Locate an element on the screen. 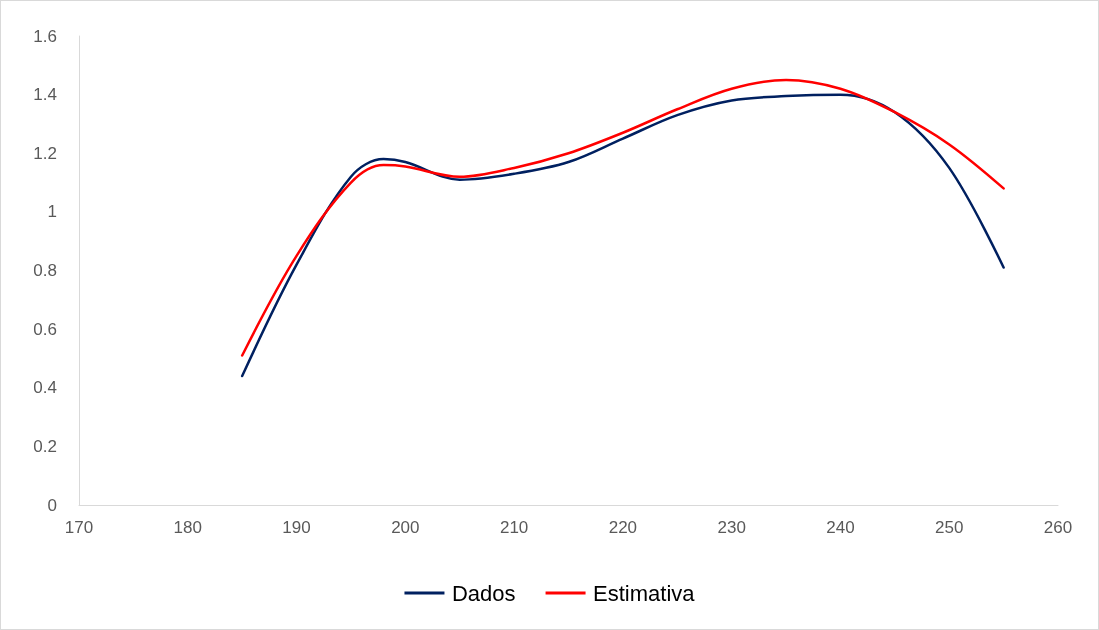 This screenshot has height=630, width=1099. y-tick-label: 1.2 is located at coordinates (45, 153).